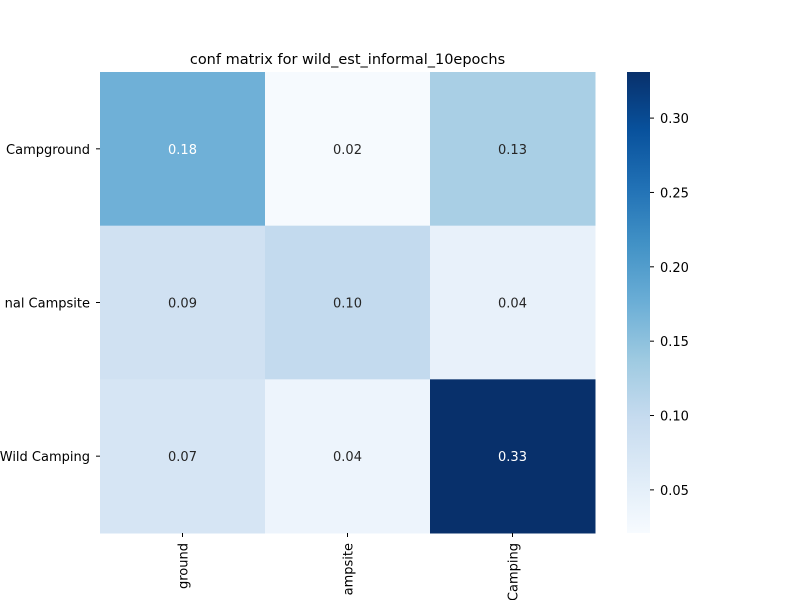 This screenshot has height=604, width=800. I want to click on colorbar-tick-label: 0.10, so click(674, 417).